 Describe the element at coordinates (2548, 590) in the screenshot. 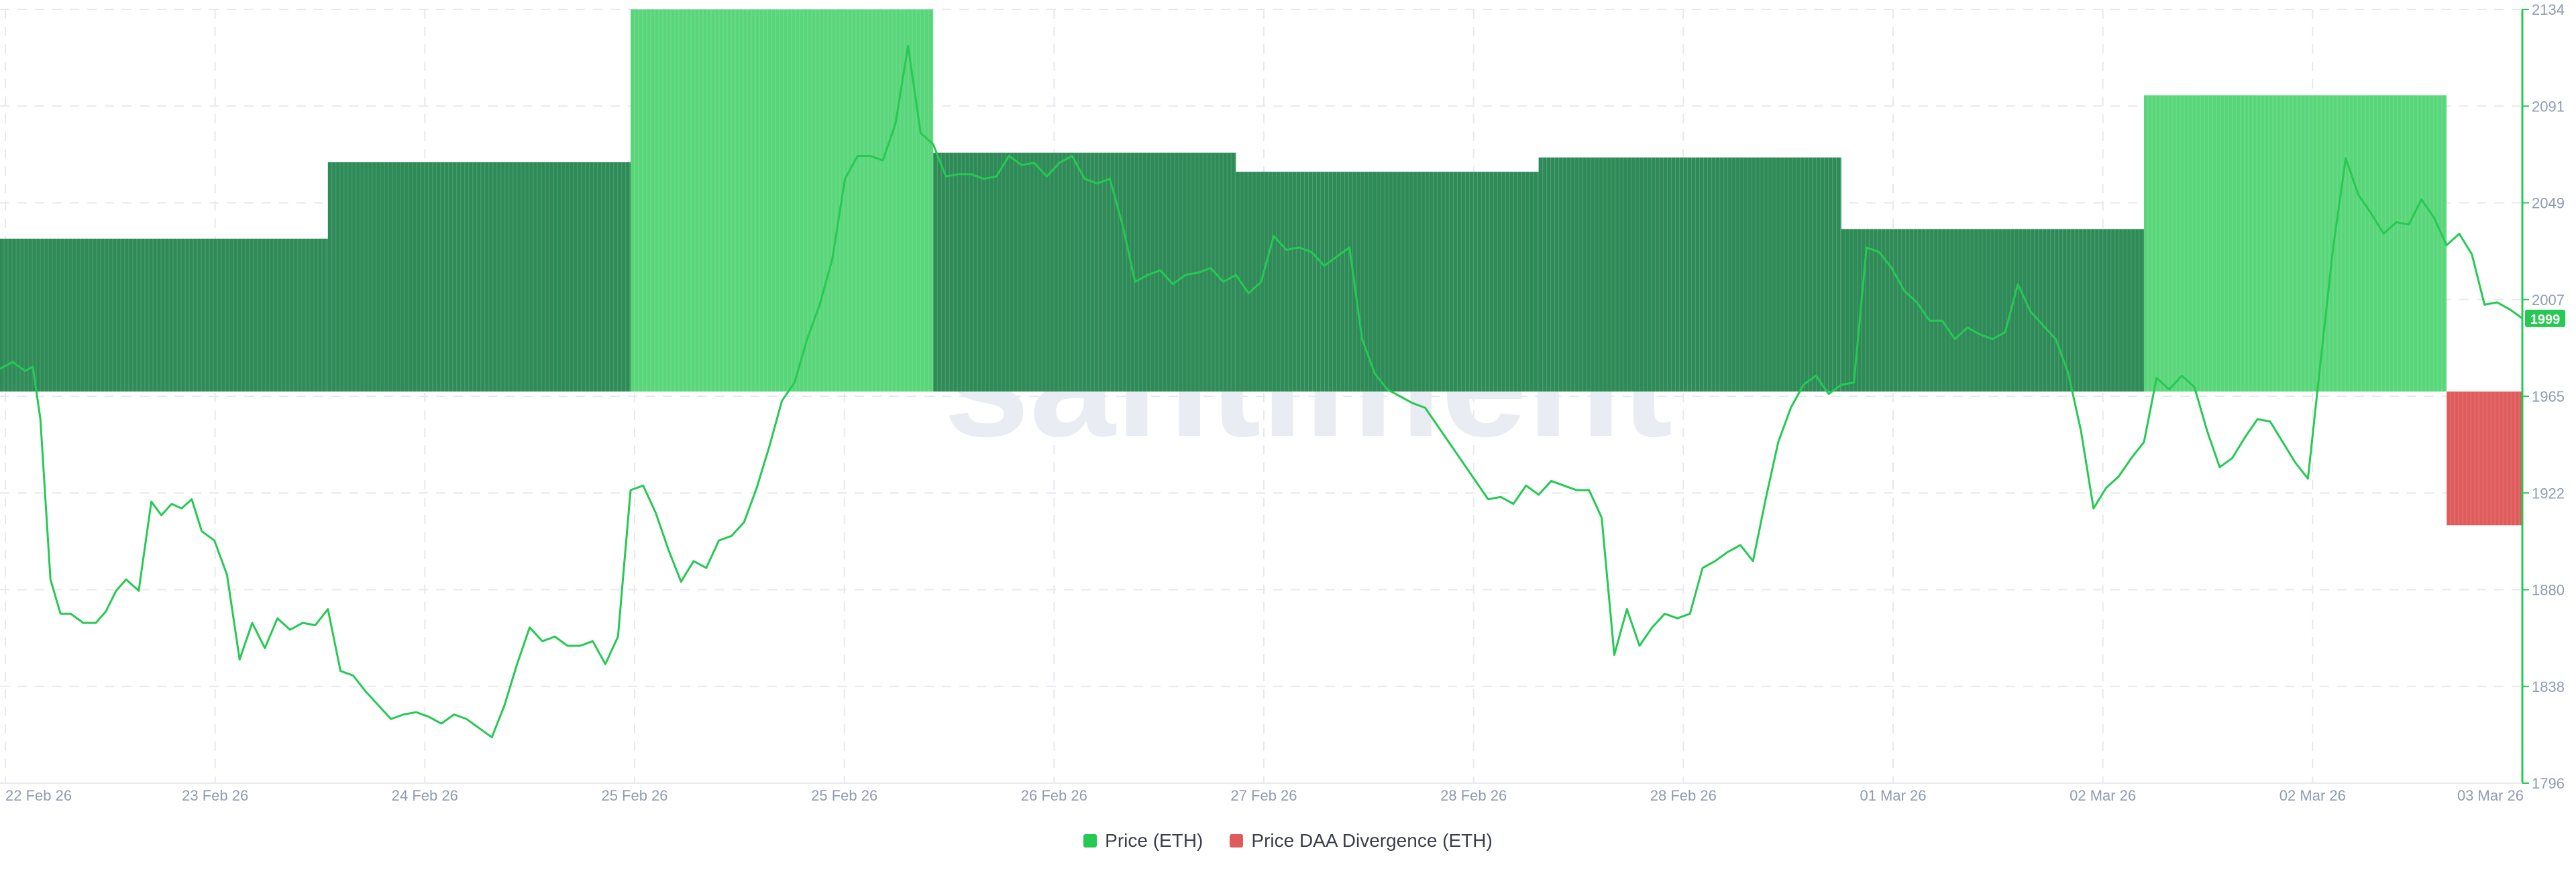

I see `y-tick-label: 1880` at that location.